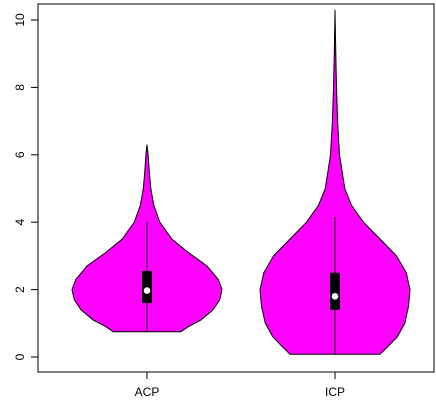  I want to click on y-tick-label-10: 10, so click(20, 20).